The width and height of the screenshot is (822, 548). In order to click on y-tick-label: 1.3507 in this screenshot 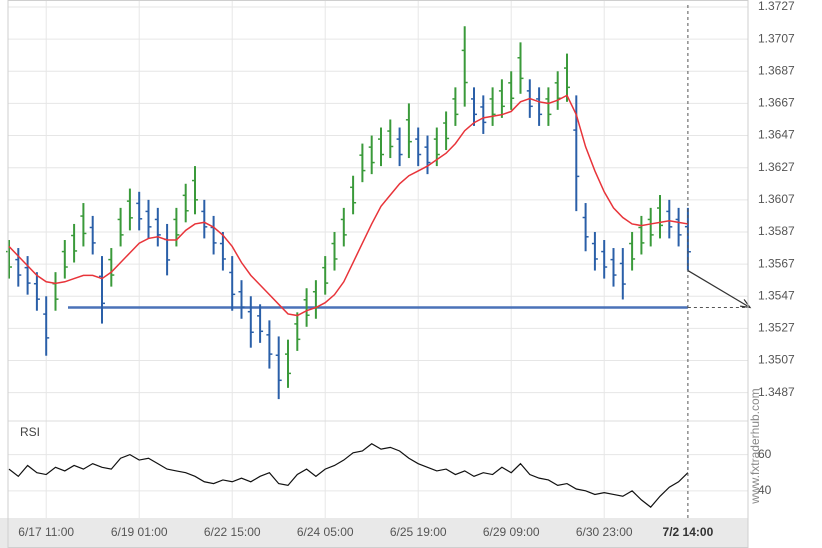, I will do `click(776, 360)`.